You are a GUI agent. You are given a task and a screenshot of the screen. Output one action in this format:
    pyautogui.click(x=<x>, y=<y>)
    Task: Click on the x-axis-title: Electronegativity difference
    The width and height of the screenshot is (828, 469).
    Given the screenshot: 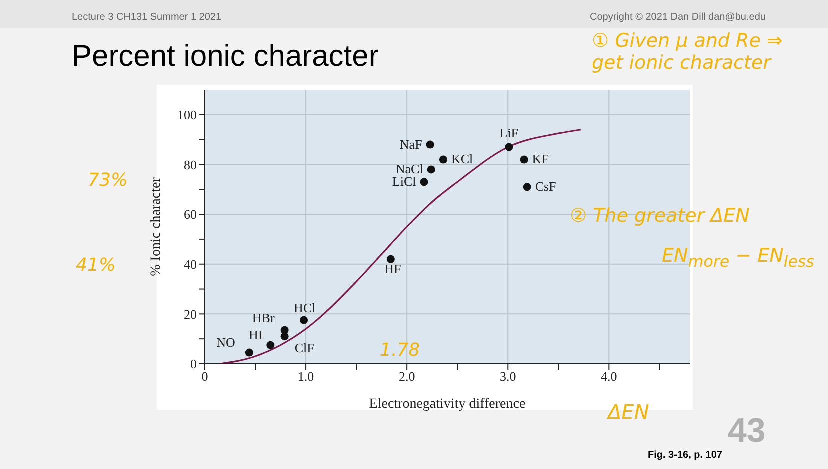 What is the action you would take?
    pyautogui.click(x=447, y=404)
    